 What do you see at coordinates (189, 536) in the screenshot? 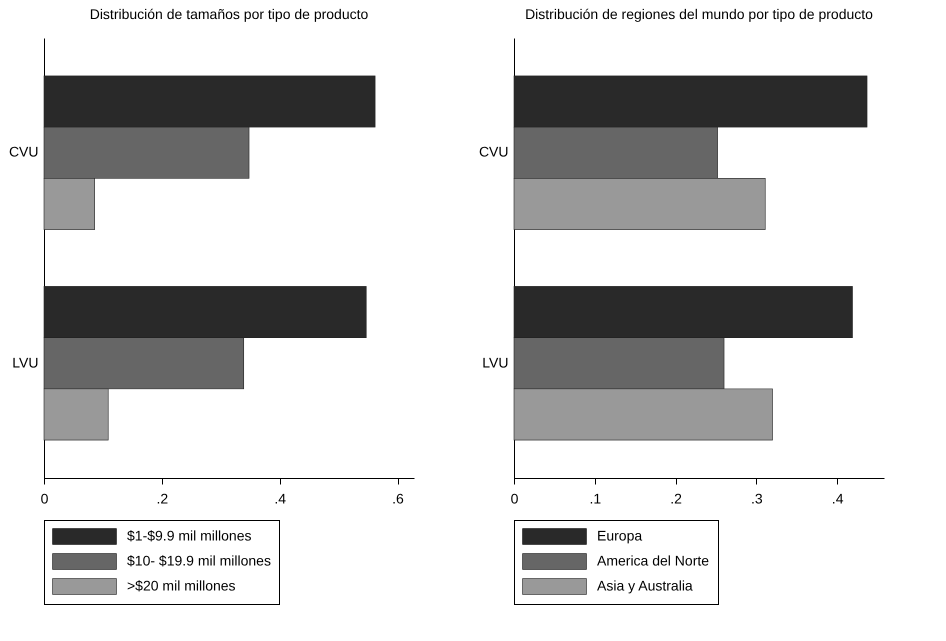
I see `legend-label: $1-$9.9 mil millones` at bounding box center [189, 536].